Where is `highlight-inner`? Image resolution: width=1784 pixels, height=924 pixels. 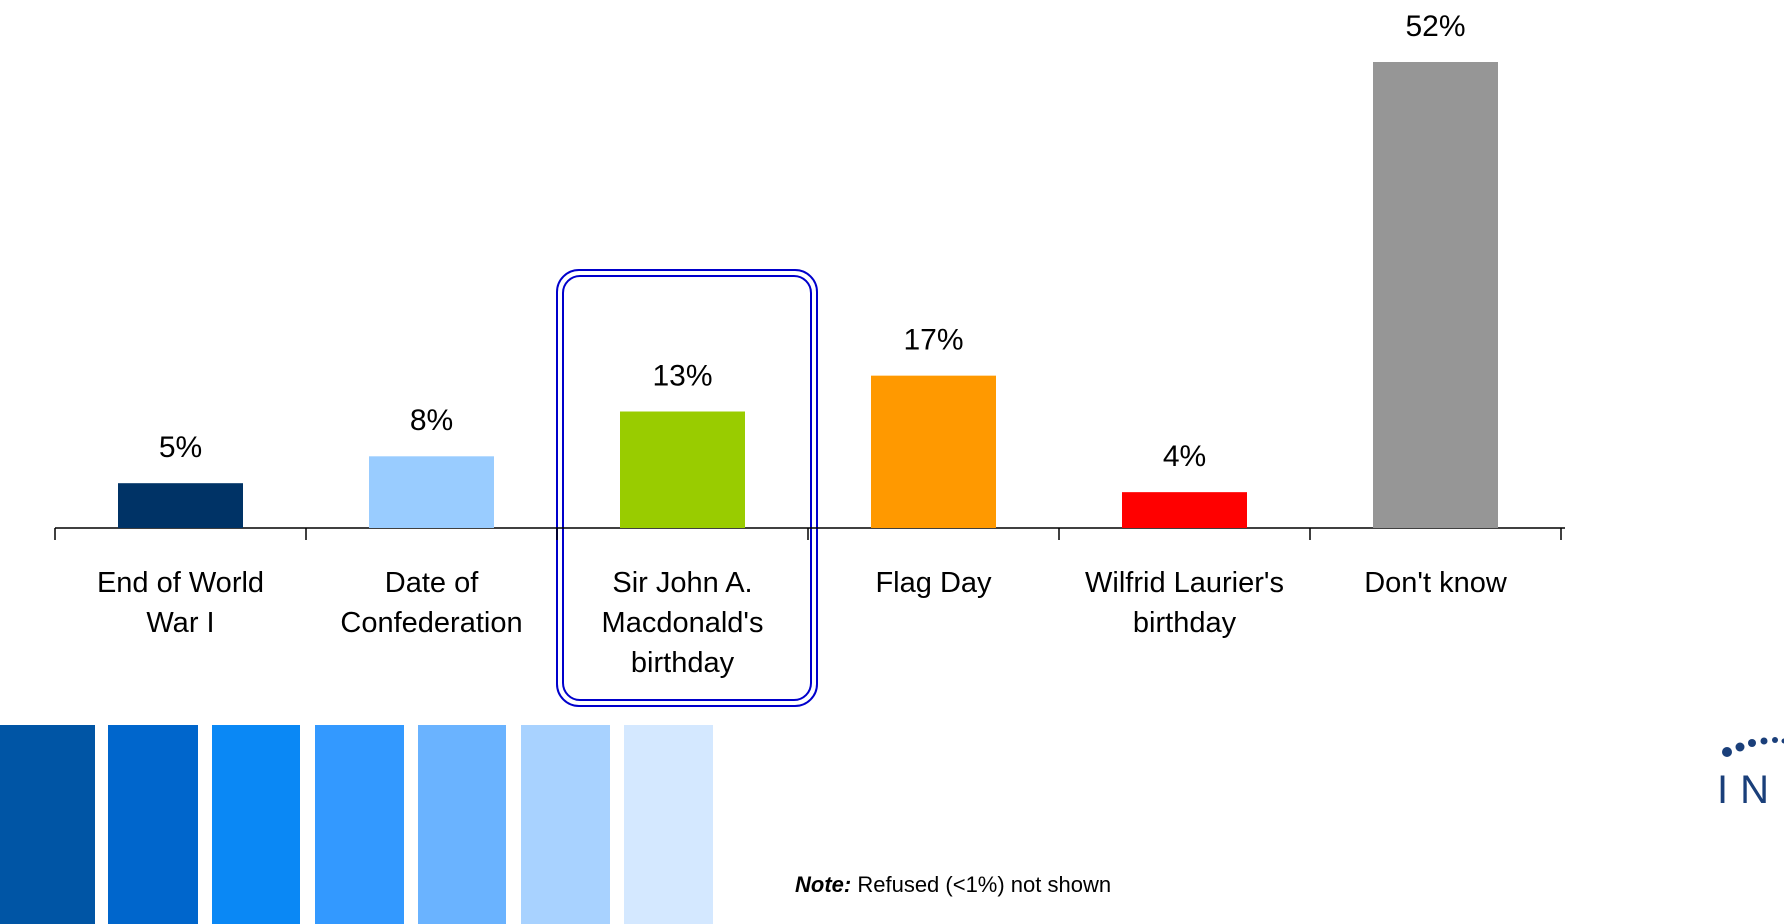
highlight-inner is located at coordinates (687, 488).